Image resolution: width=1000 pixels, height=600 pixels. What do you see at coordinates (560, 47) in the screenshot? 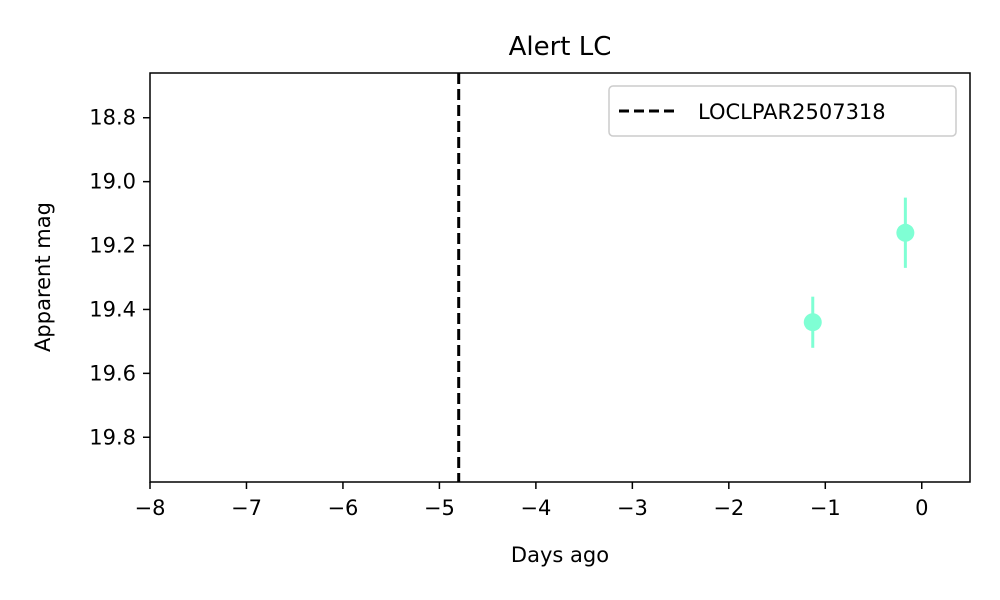
I see `chart-title: Alert LC` at bounding box center [560, 47].